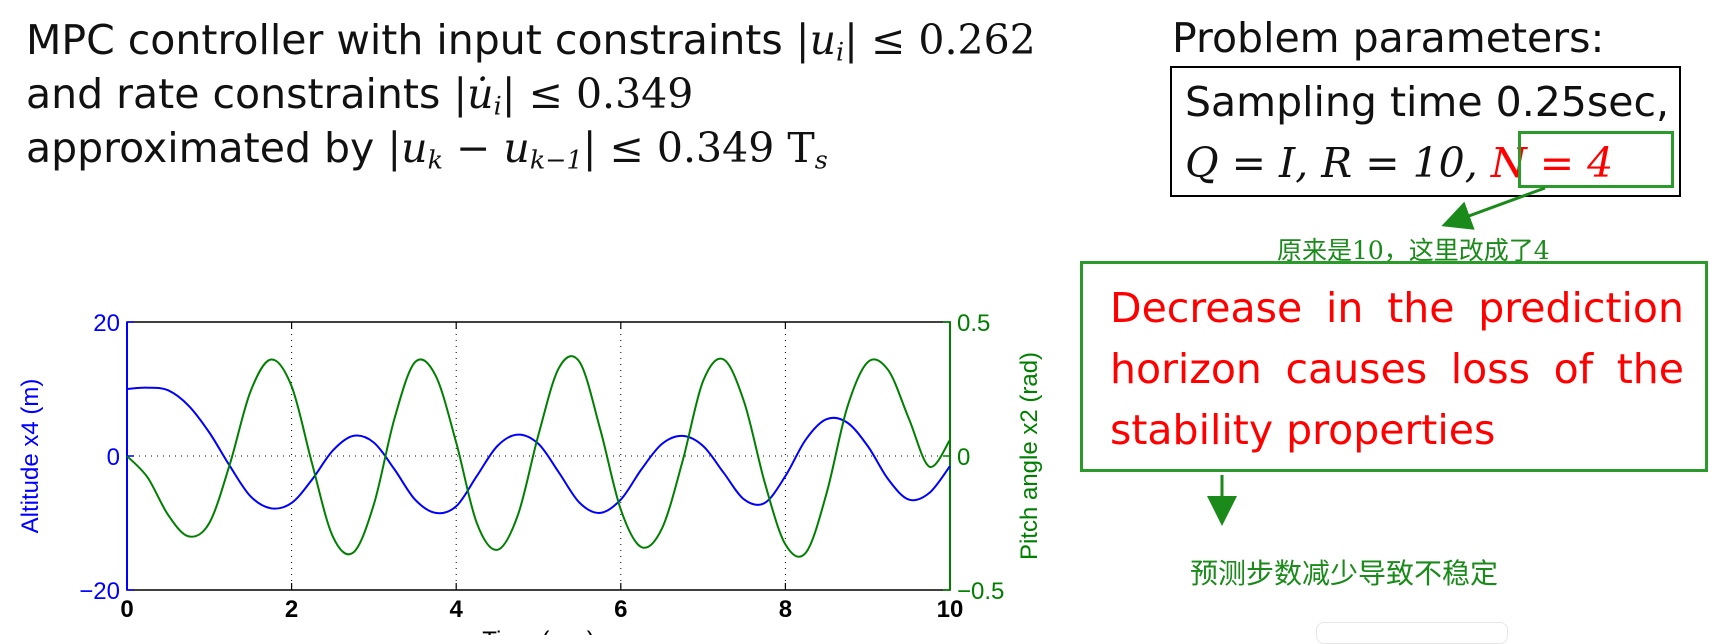  What do you see at coordinates (1338, 163) in the screenshot?
I see `params-q-r: Q = I, R = 10,` at bounding box center [1338, 163].